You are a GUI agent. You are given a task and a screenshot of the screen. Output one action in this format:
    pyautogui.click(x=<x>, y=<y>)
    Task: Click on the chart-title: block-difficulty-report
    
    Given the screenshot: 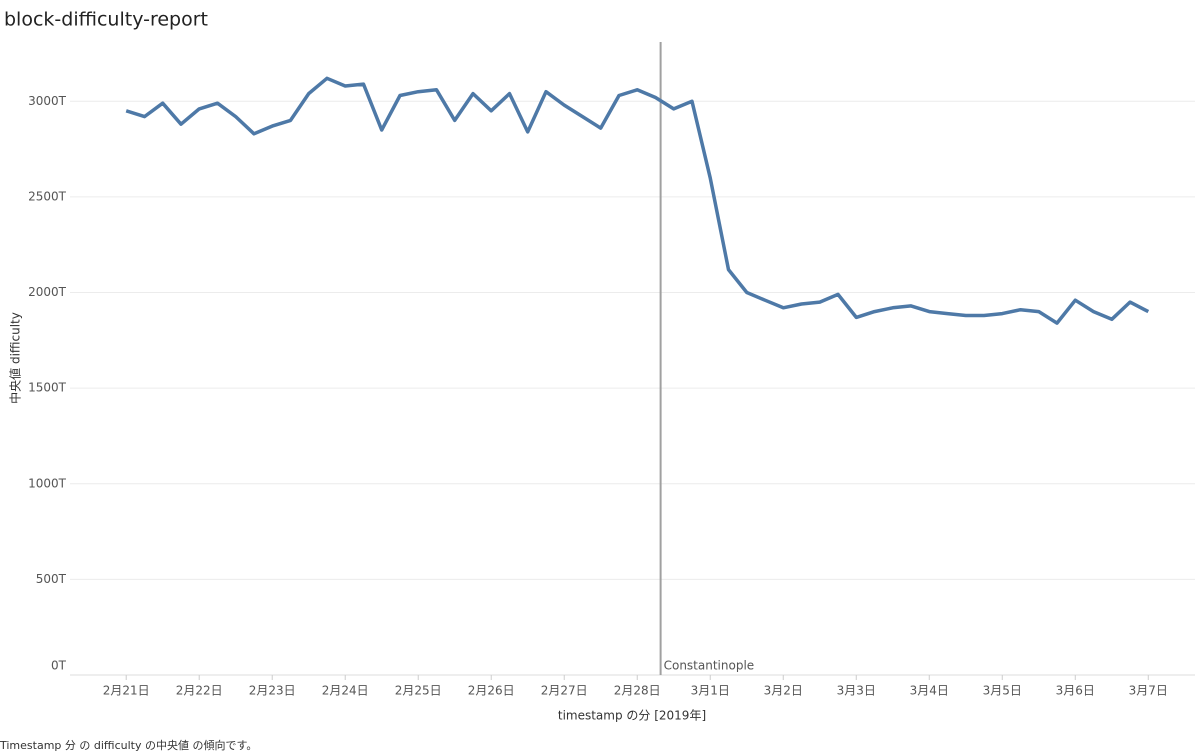 What is the action you would take?
    pyautogui.click(x=106, y=20)
    